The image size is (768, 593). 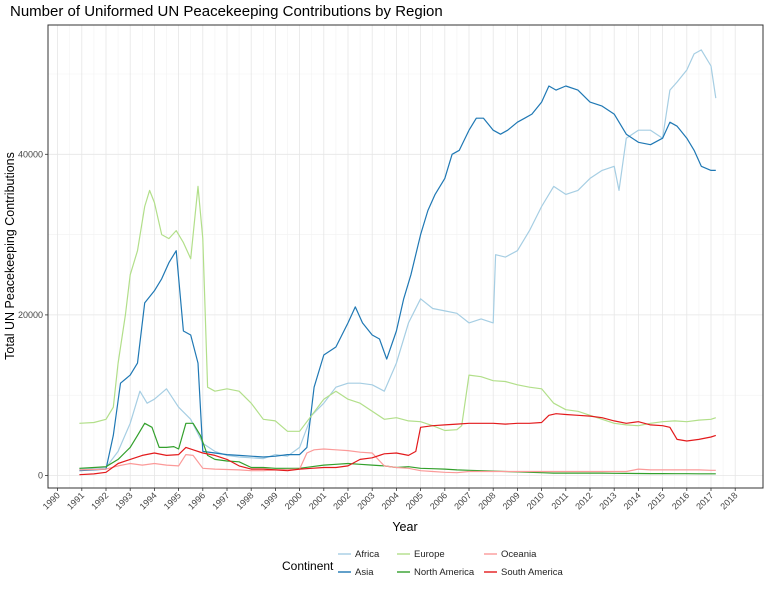 What do you see at coordinates (269, 500) in the screenshot?
I see `x-tick-label: 1999` at bounding box center [269, 500].